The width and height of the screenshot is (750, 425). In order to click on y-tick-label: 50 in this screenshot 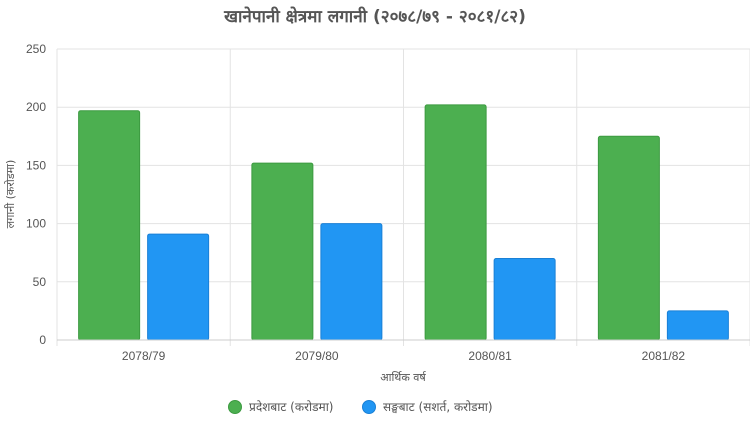, I will do `click(40, 282)`.